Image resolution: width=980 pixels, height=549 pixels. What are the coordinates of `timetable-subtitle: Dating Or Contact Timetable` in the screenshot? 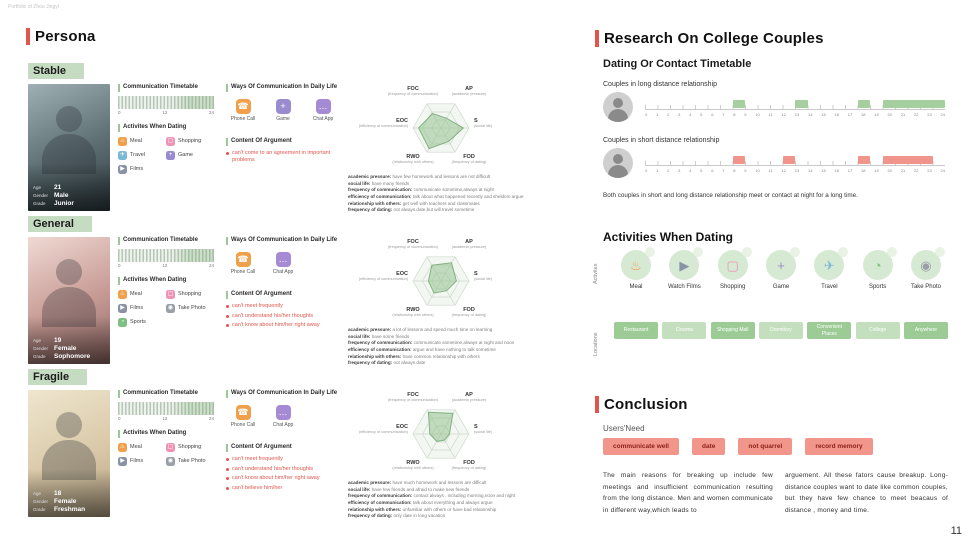 It's located at (677, 64).